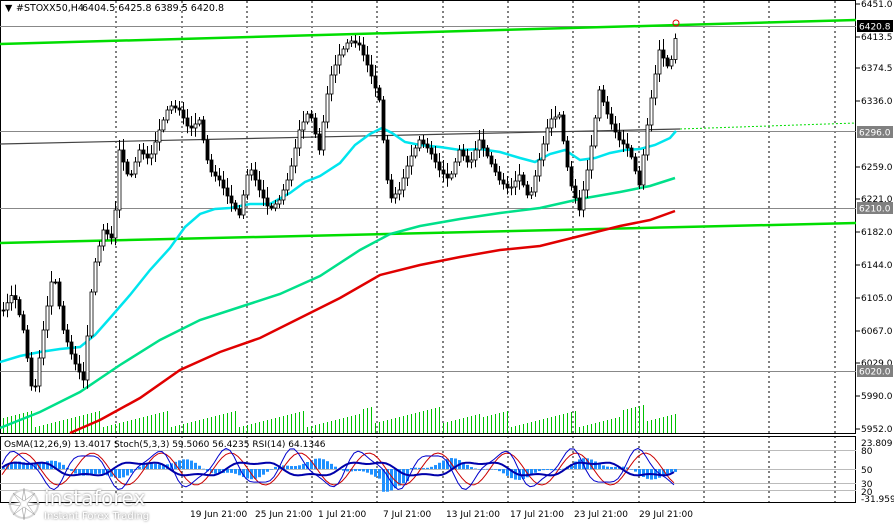  What do you see at coordinates (877, 332) in the screenshot?
I see `price-label: 6067.0` at bounding box center [877, 332].